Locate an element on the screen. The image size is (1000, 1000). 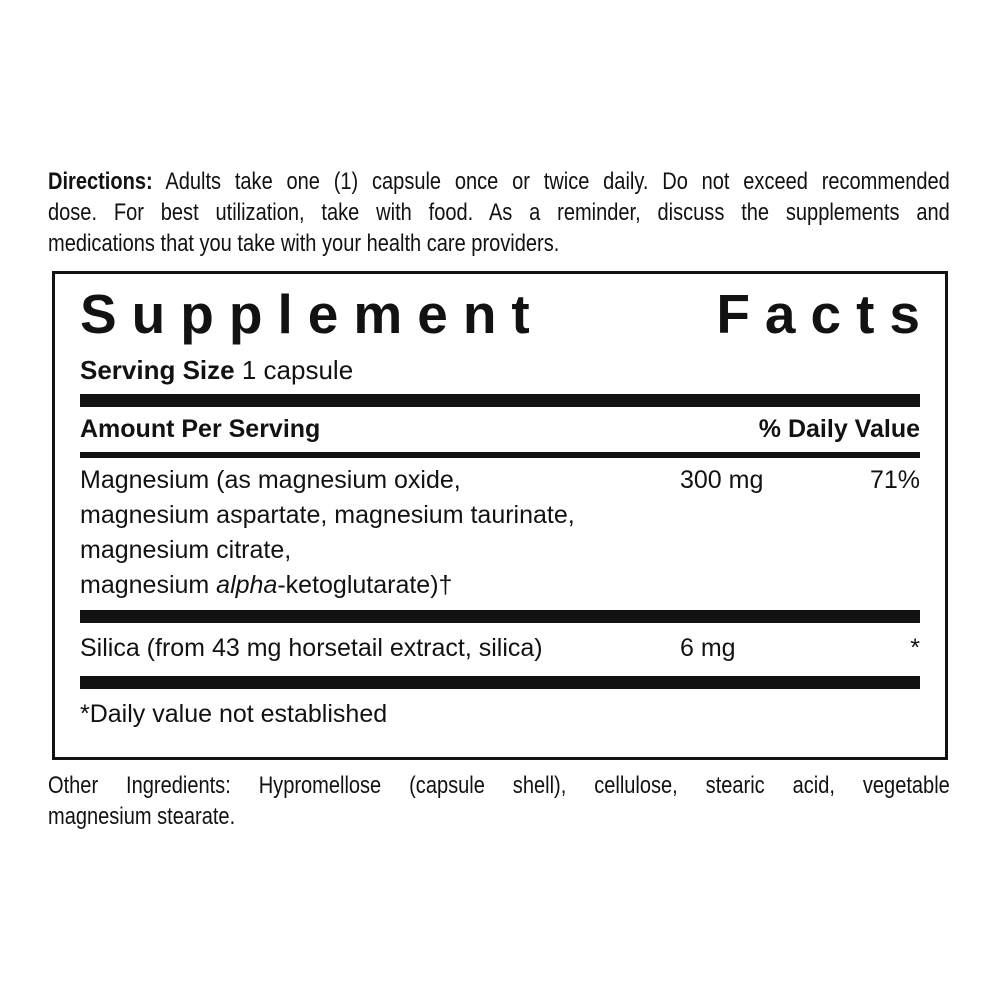
panel-title-word-1: Supplement is located at coordinates (312, 314).